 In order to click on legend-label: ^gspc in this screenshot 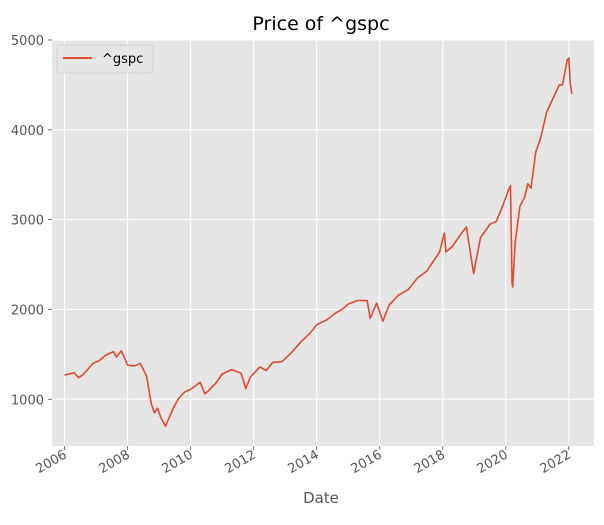, I will do `click(122, 59)`.